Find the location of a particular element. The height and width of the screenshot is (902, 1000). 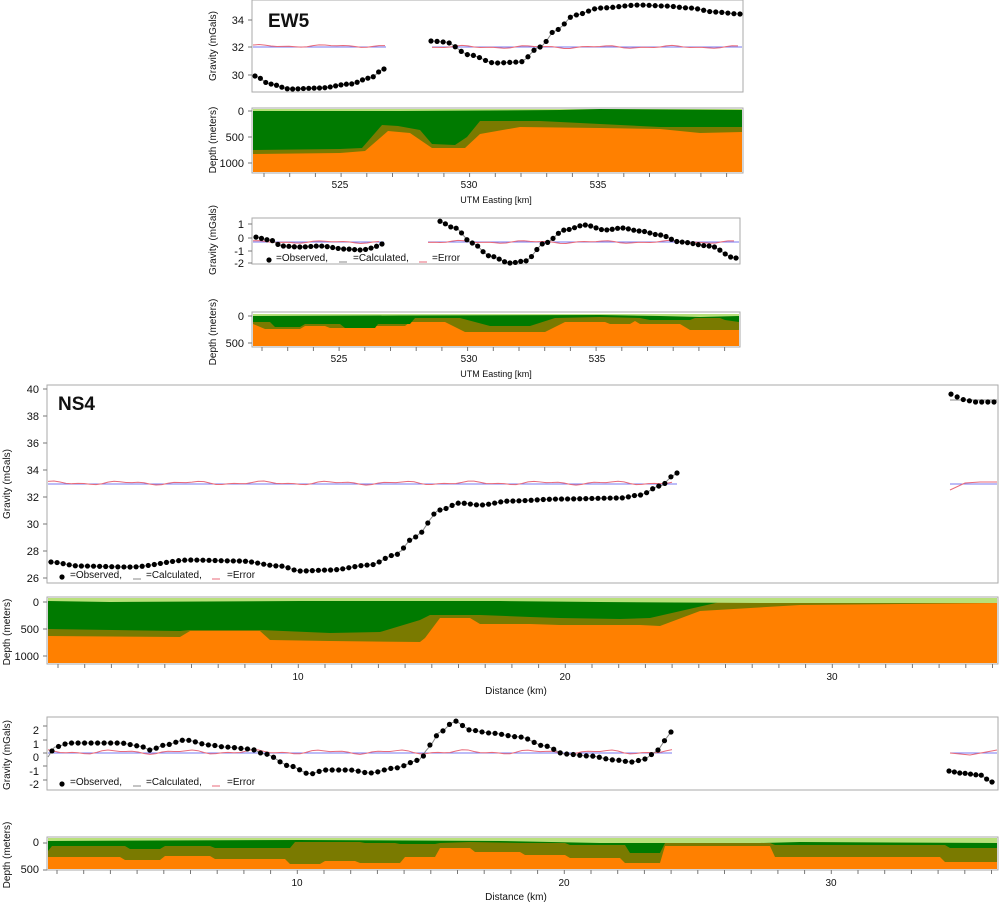

ns4-depth-green-layer is located at coordinates (522, 615).